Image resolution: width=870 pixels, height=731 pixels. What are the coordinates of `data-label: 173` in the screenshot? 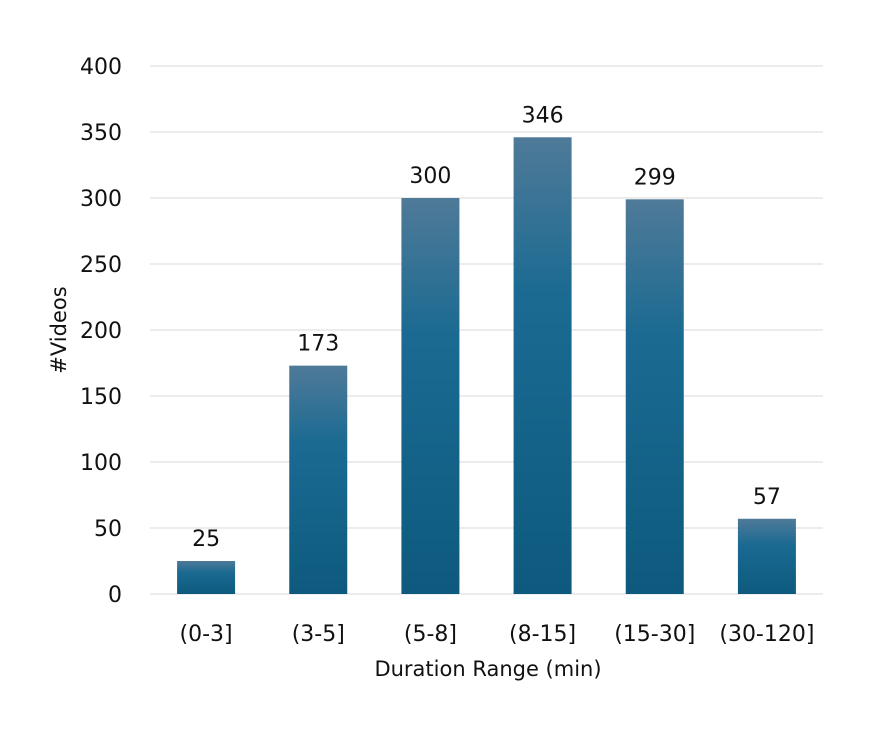 It's located at (318, 344).